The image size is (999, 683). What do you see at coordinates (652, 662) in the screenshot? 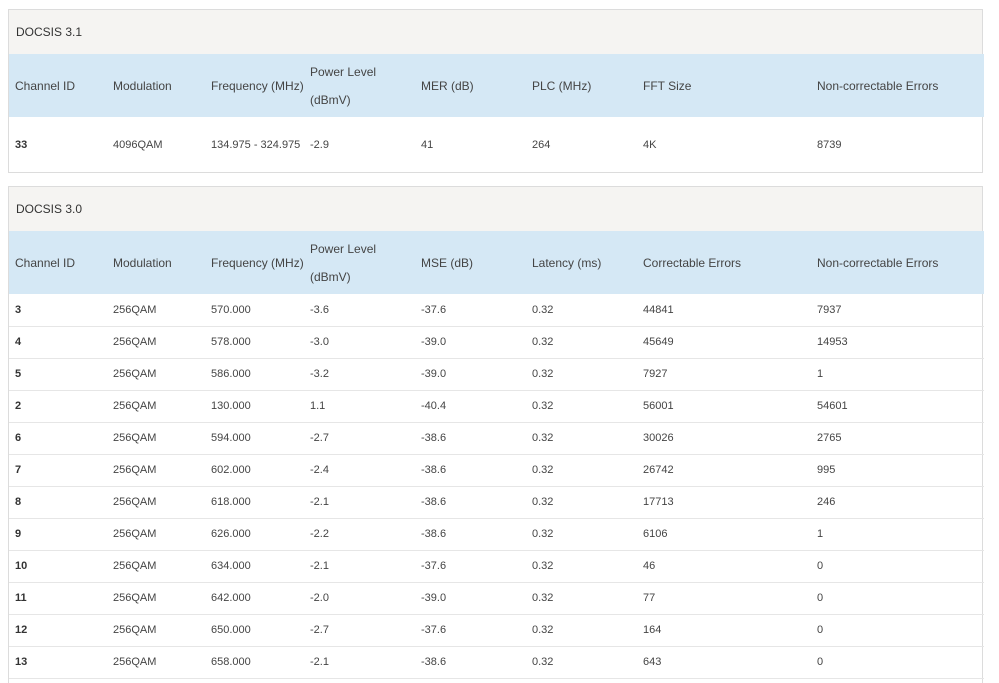
I see `cell-correctable-errors: 643` at bounding box center [652, 662].